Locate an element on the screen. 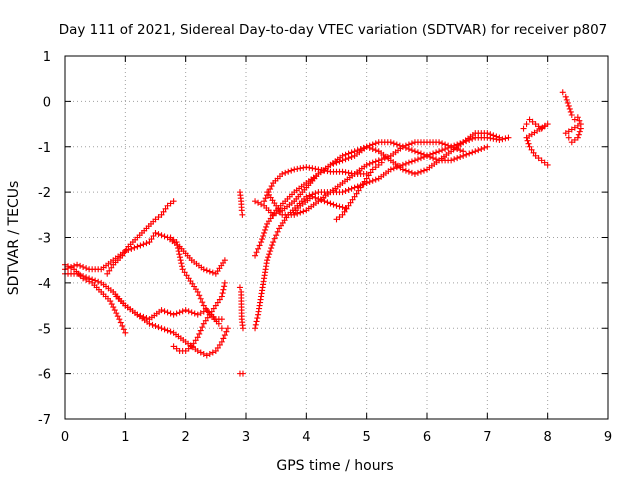 The width and height of the screenshot is (640, 480). x-tick-label: 2 is located at coordinates (186, 437).